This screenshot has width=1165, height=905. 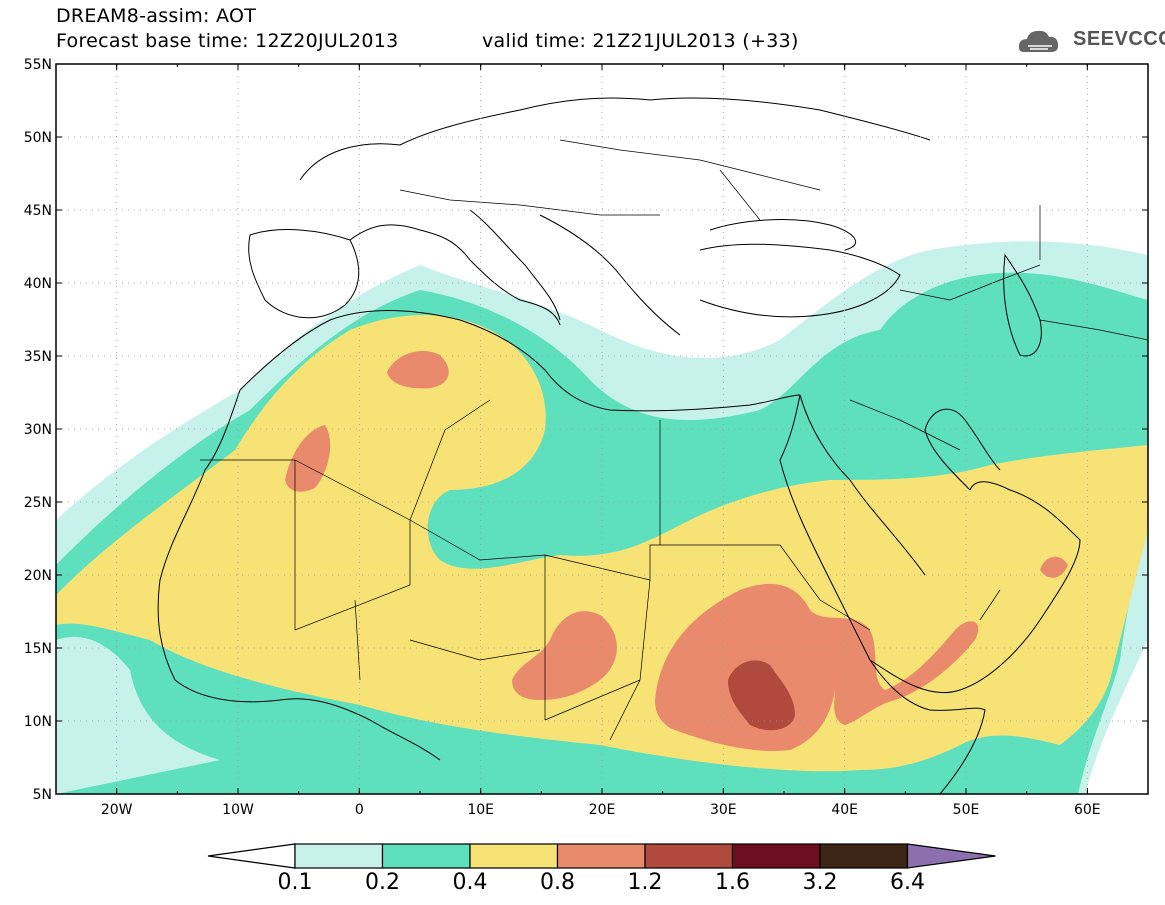 What do you see at coordinates (1119, 39) in the screenshot?
I see `logo-text: SEEVCCC` at bounding box center [1119, 39].